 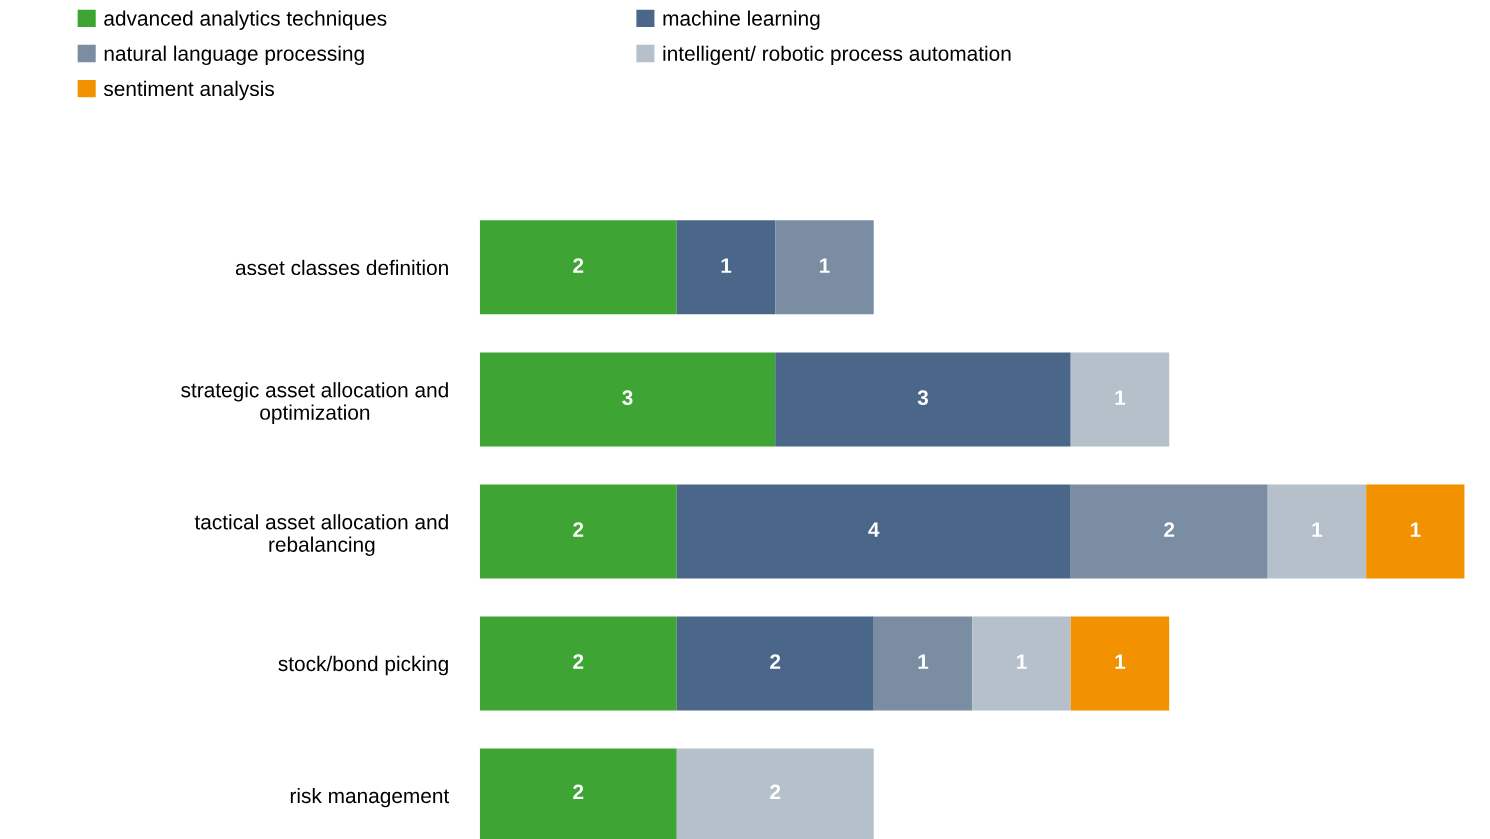 I want to click on y-tick-label: asset classes definition, so click(x=341, y=267).